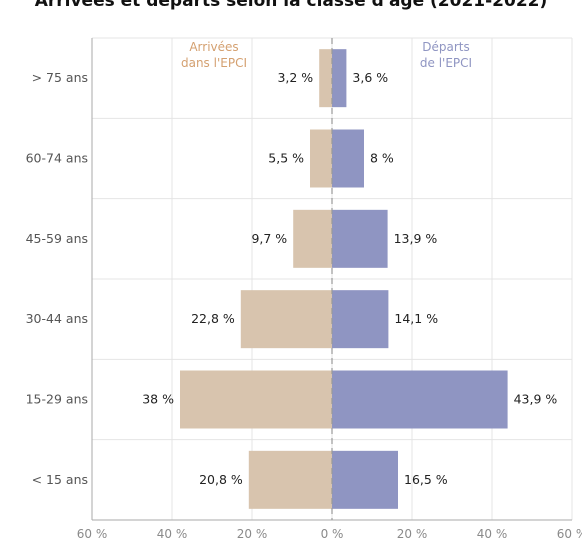 The height and width of the screenshot is (546, 582). Describe the element at coordinates (536, 399) in the screenshot. I see `value-label-departs: 43,9 %` at that location.